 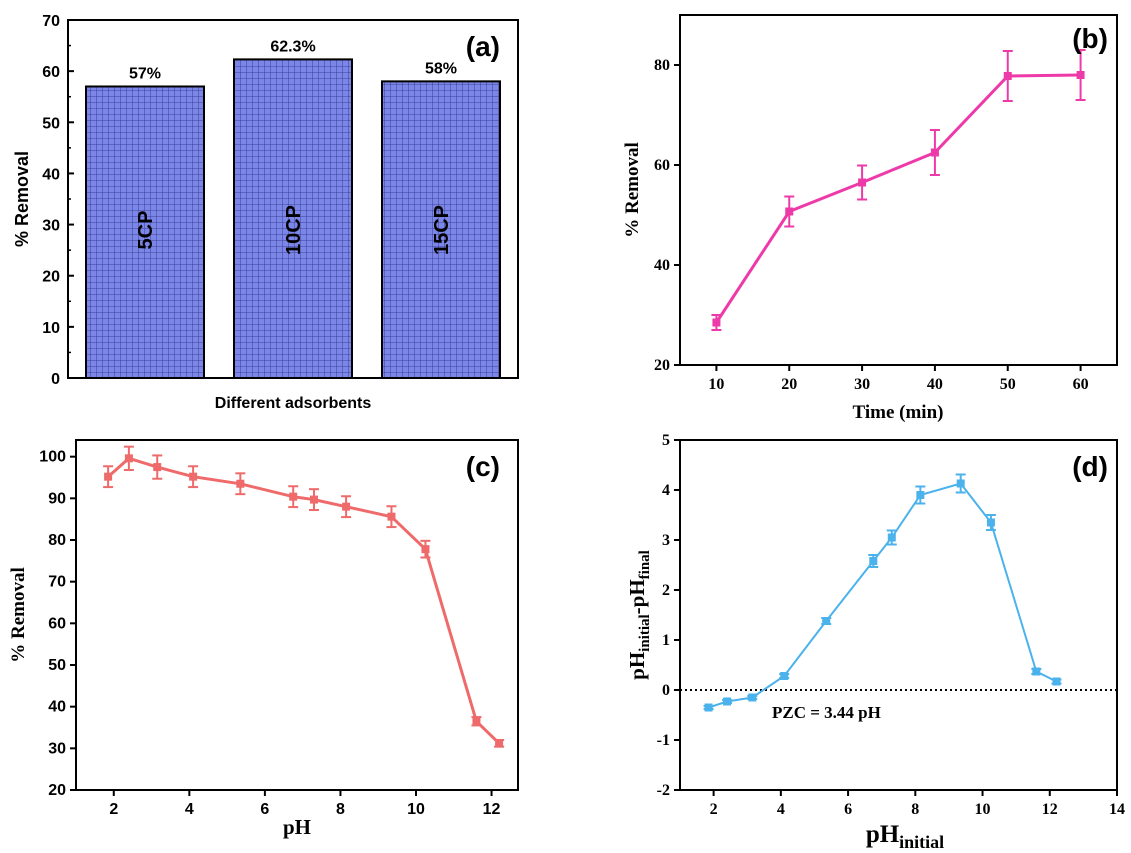 I want to click on y-tick-label: 4, so click(x=666, y=490).